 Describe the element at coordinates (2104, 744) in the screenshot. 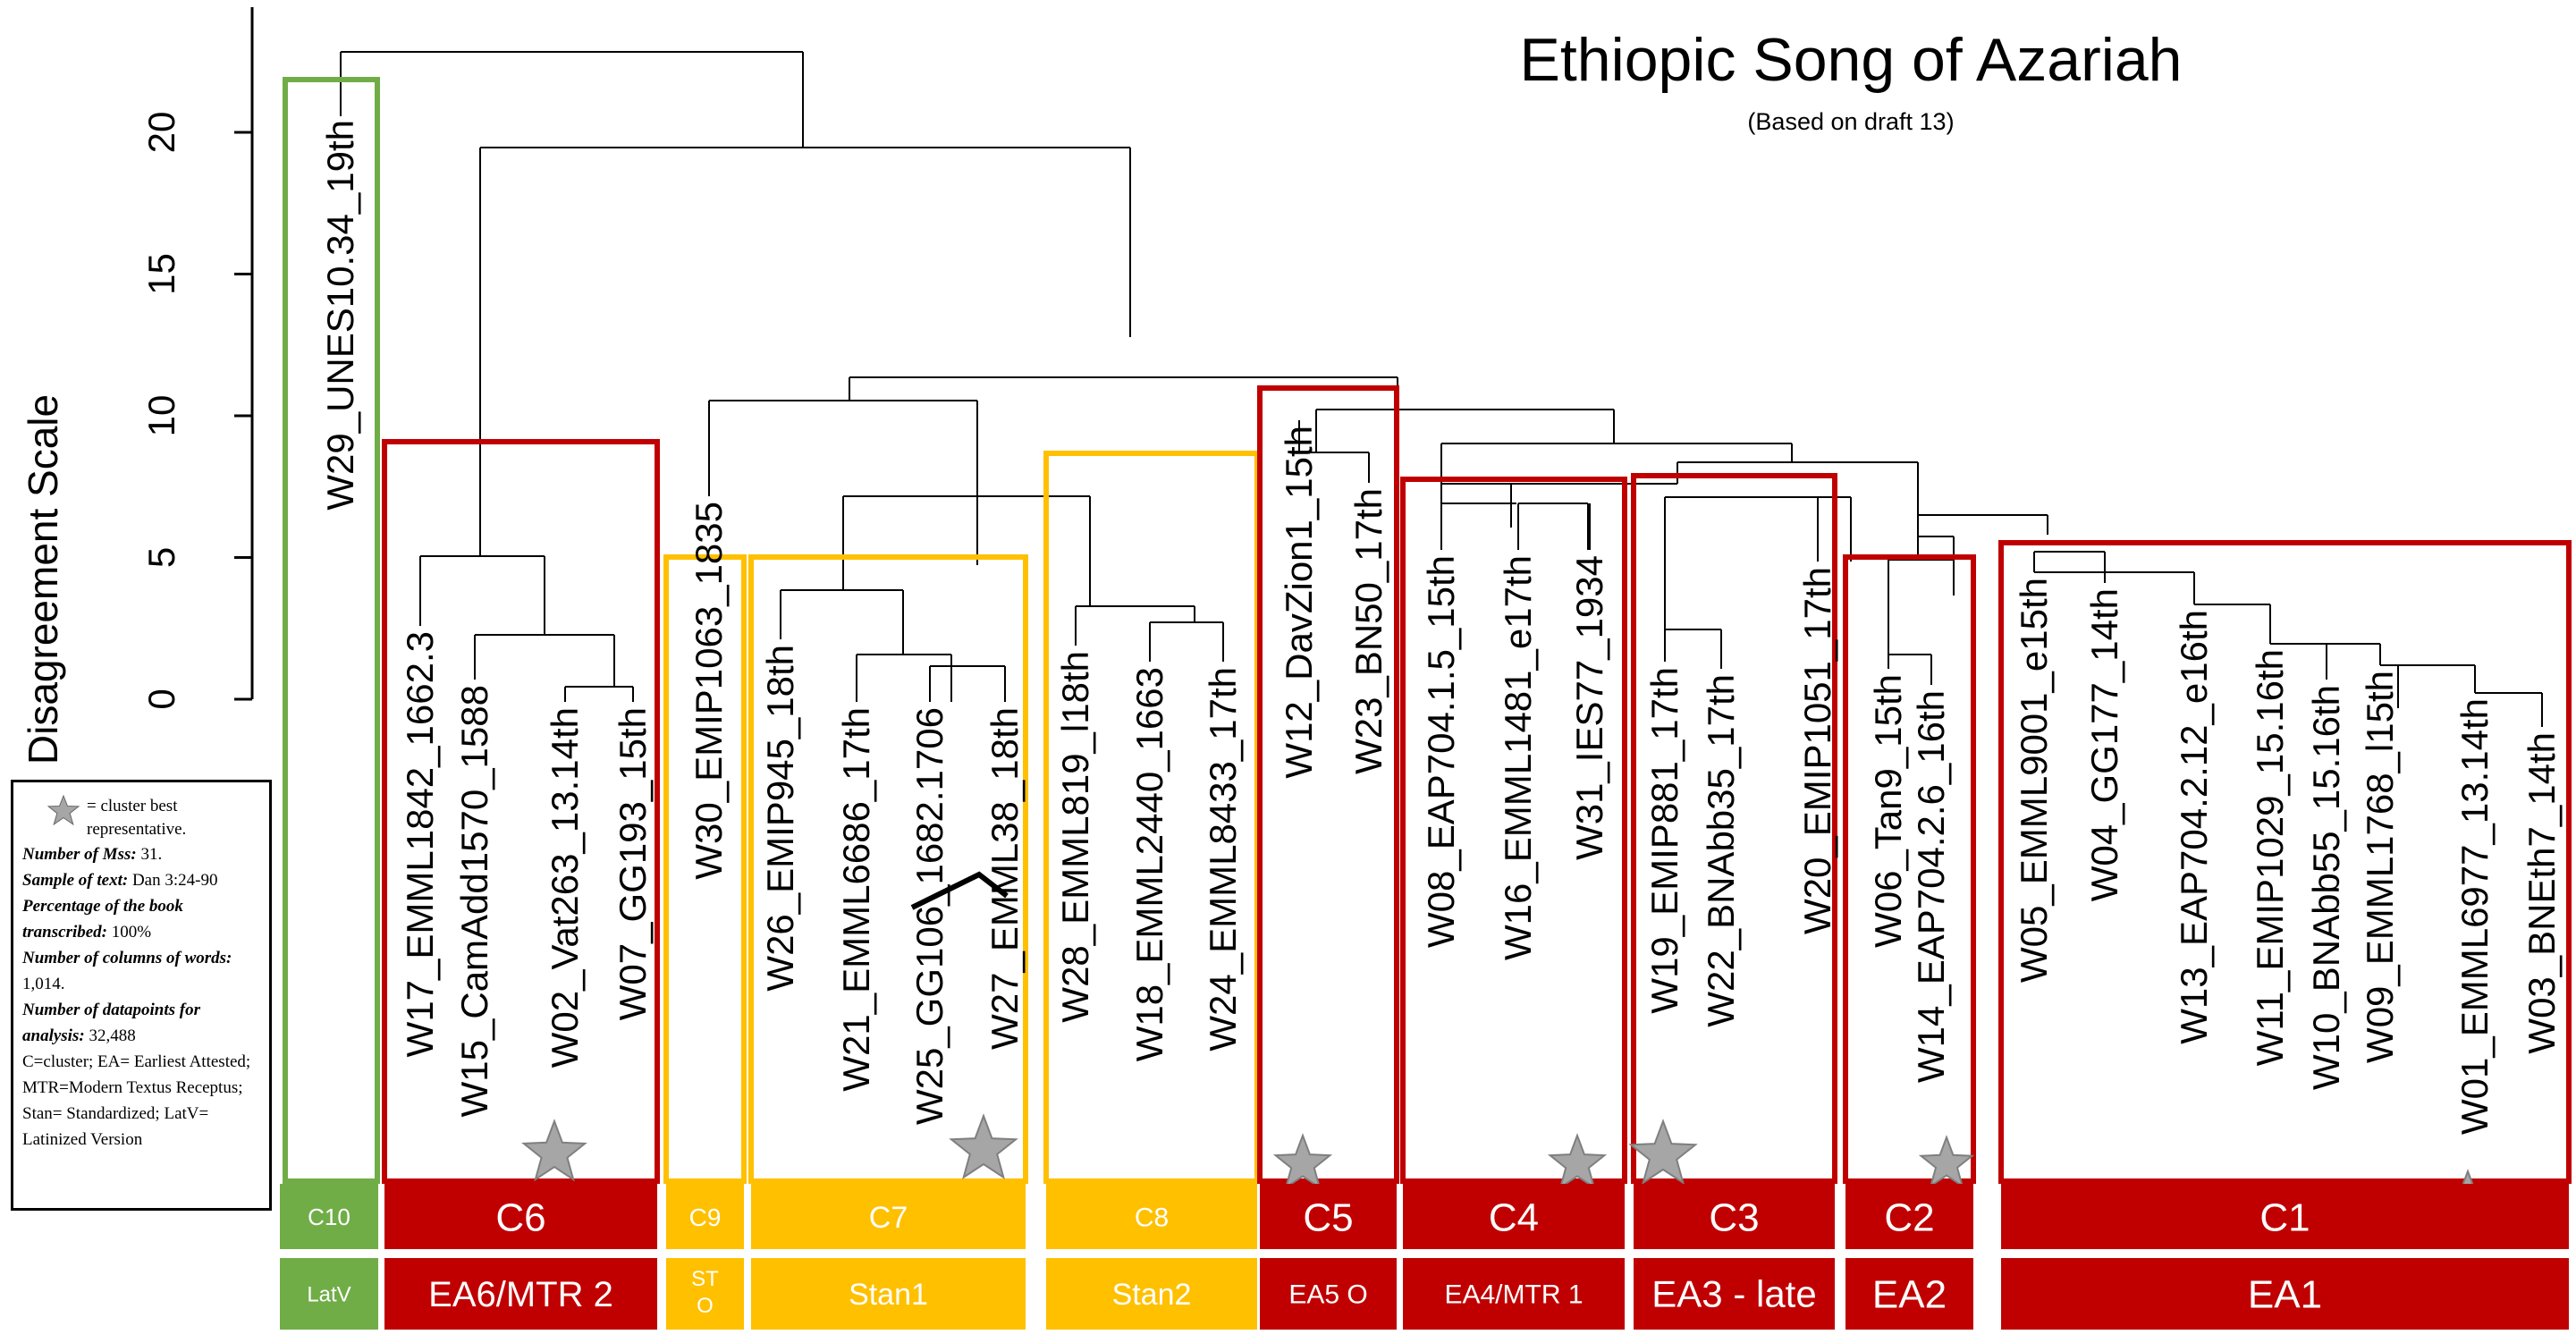

I see `leaf-label: W04_GG177_14th` at that location.